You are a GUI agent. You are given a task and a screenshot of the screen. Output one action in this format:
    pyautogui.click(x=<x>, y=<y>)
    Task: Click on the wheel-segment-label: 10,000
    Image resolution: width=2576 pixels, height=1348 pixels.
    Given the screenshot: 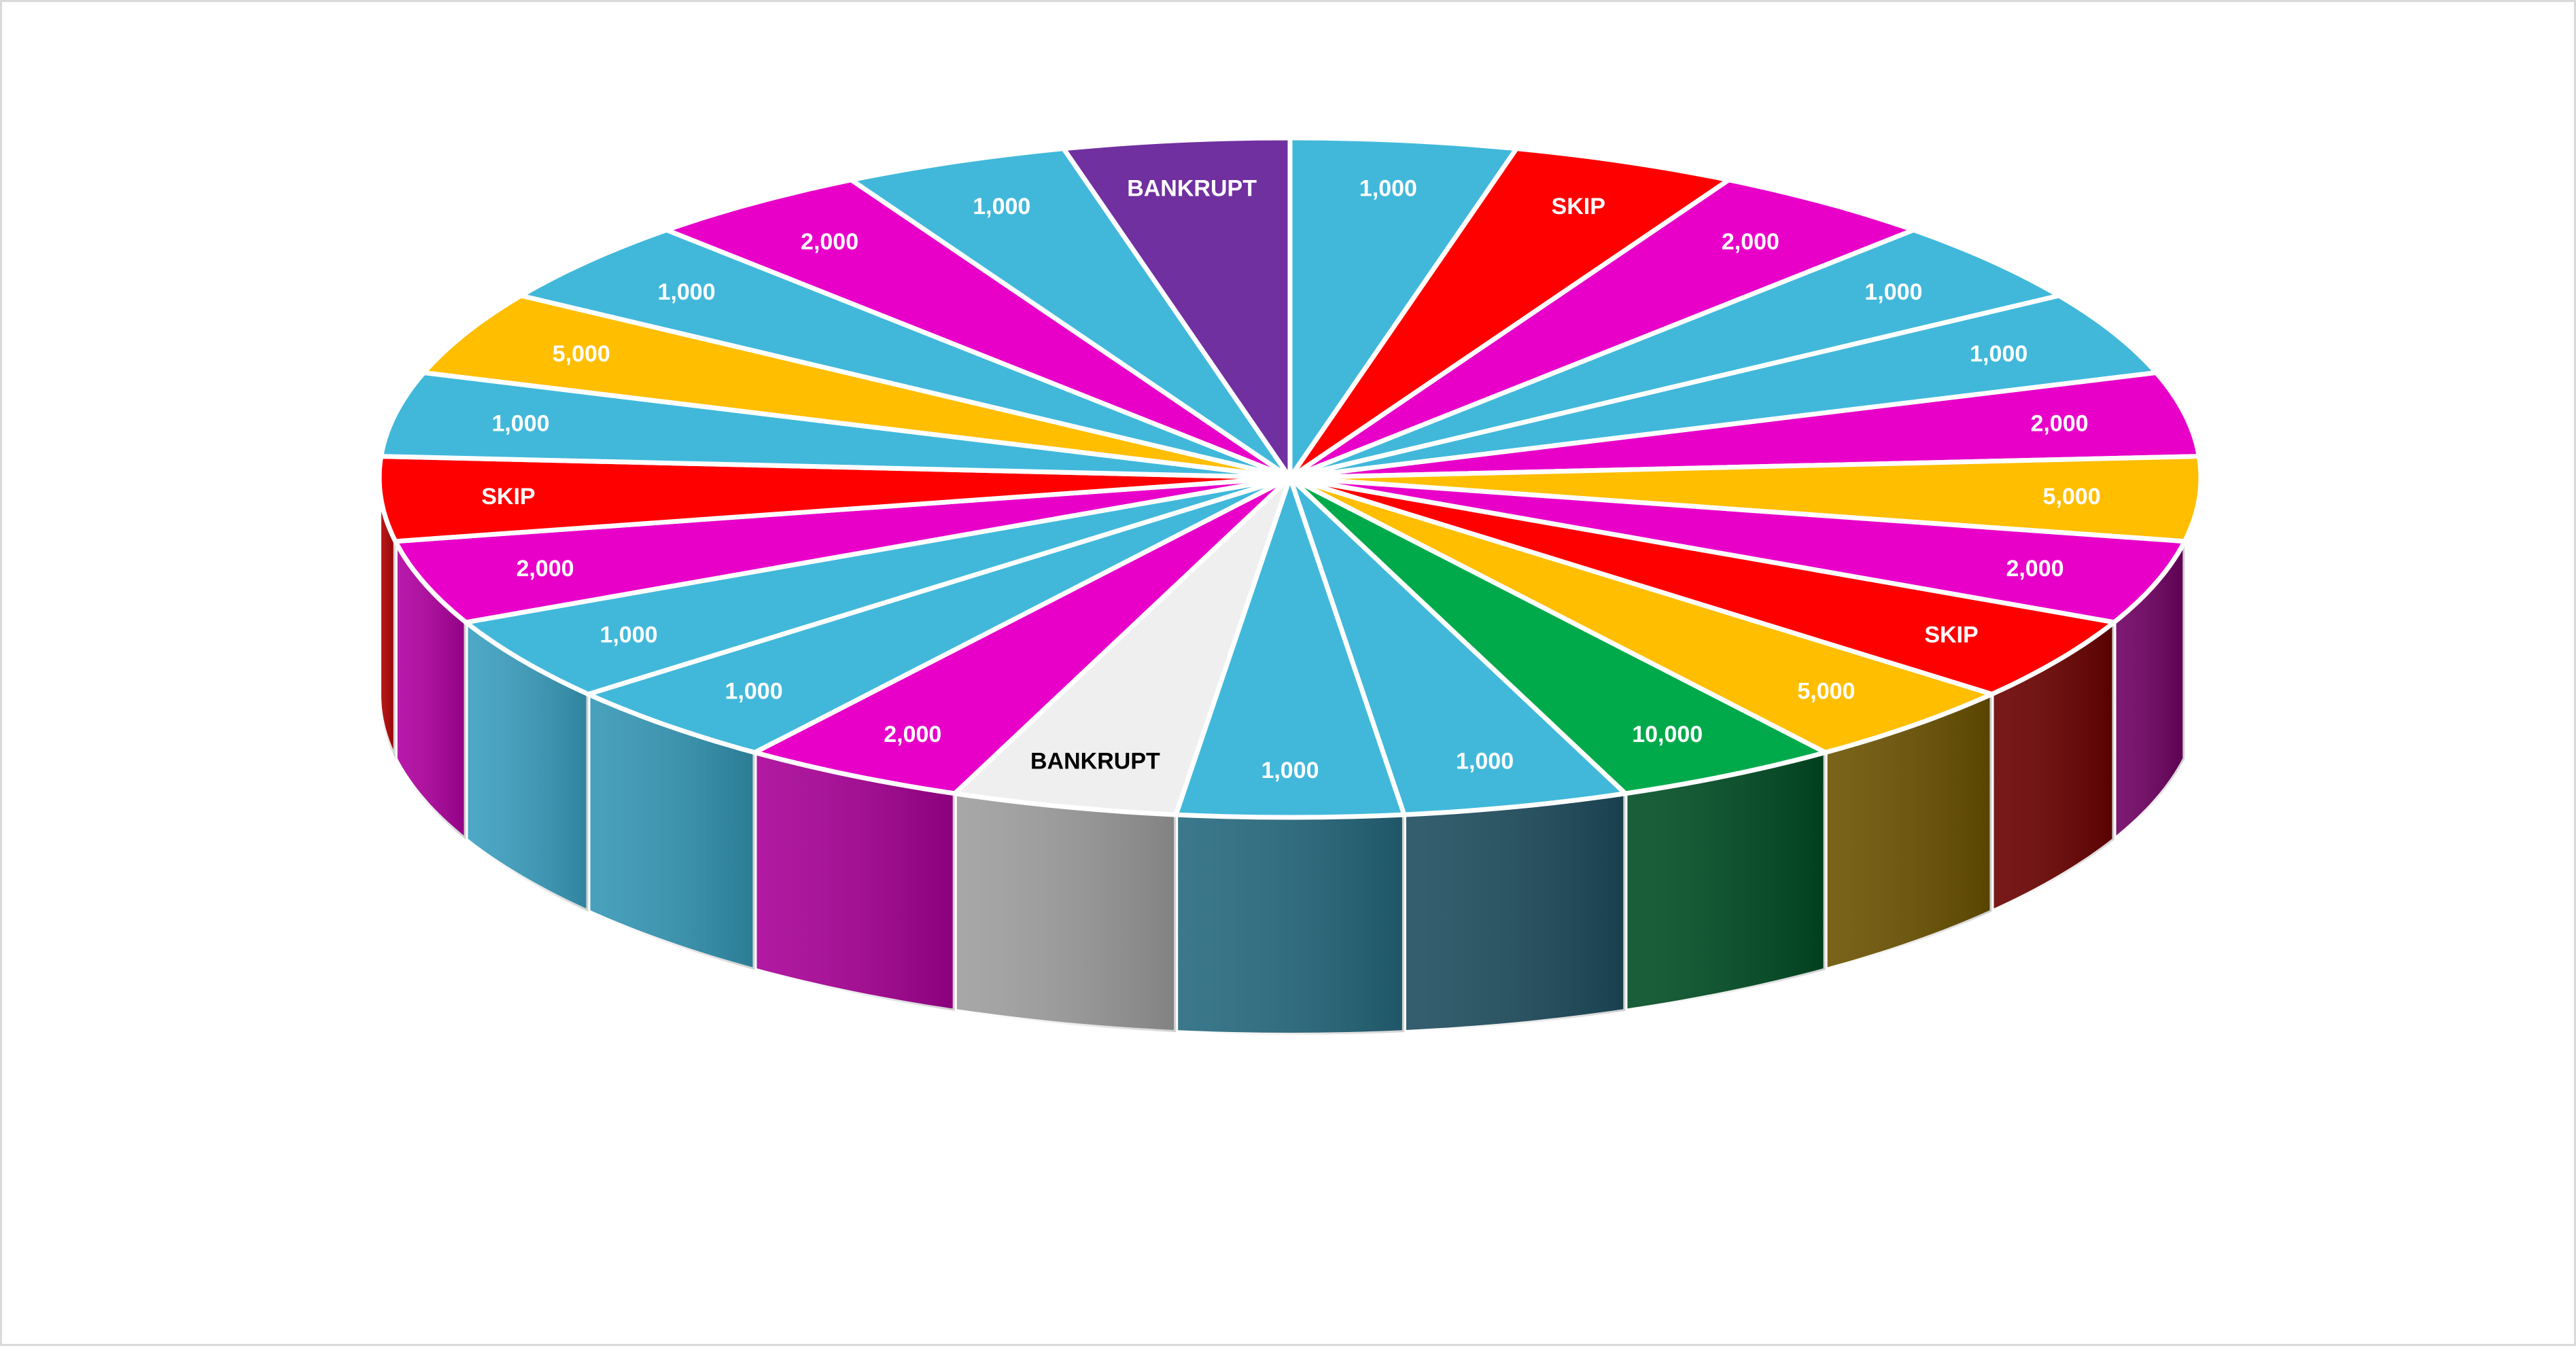 What is the action you would take?
    pyautogui.click(x=1667, y=734)
    